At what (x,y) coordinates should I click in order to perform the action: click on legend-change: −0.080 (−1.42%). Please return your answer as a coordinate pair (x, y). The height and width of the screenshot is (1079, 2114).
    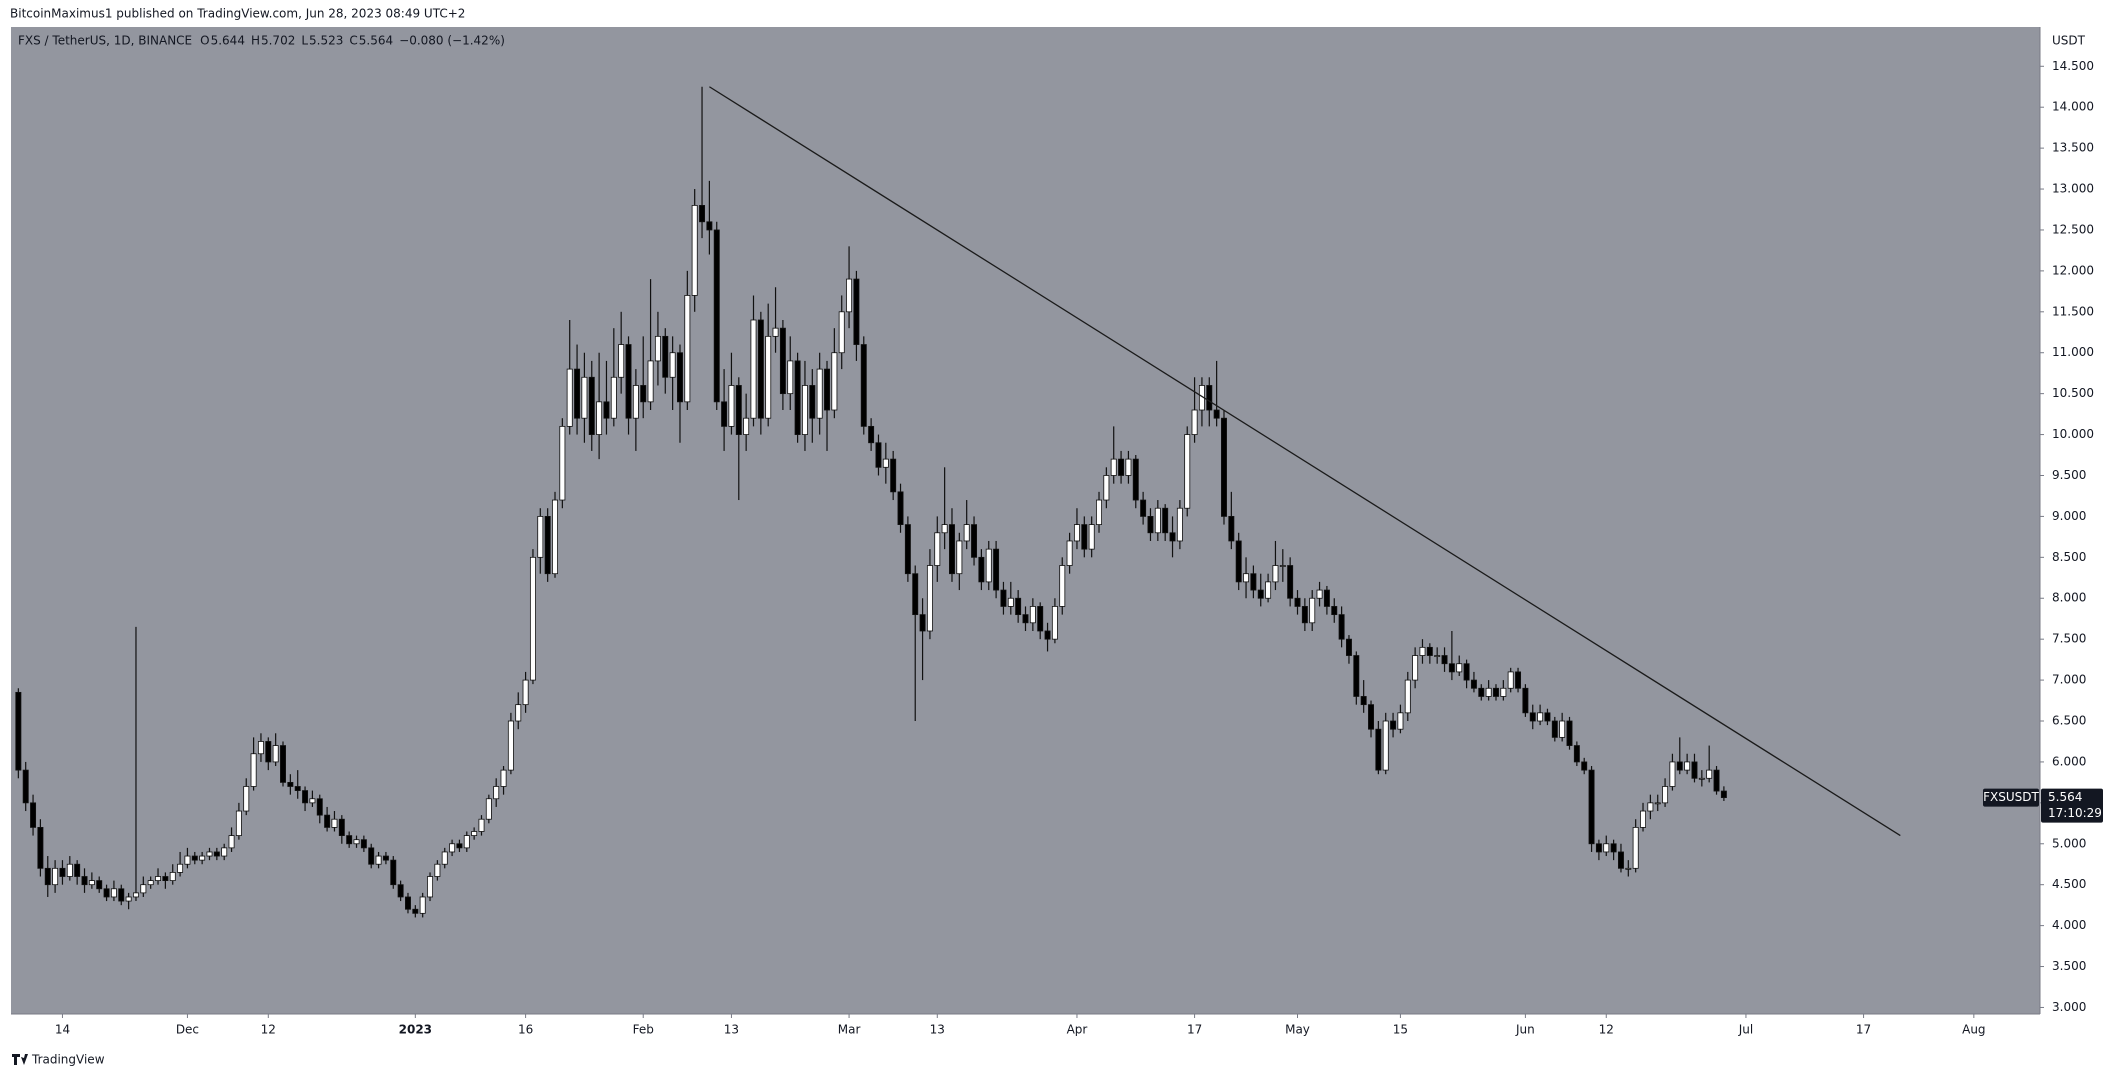
    Looking at the image, I should click on (452, 41).